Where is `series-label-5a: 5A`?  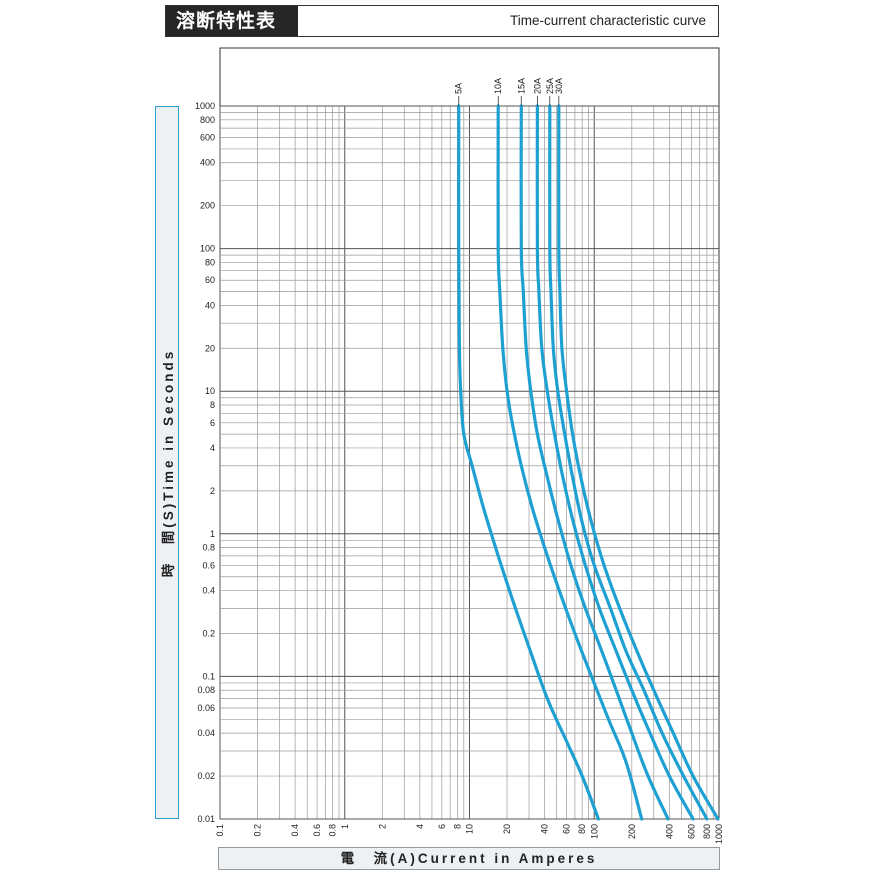 series-label-5a: 5A is located at coordinates (459, 88).